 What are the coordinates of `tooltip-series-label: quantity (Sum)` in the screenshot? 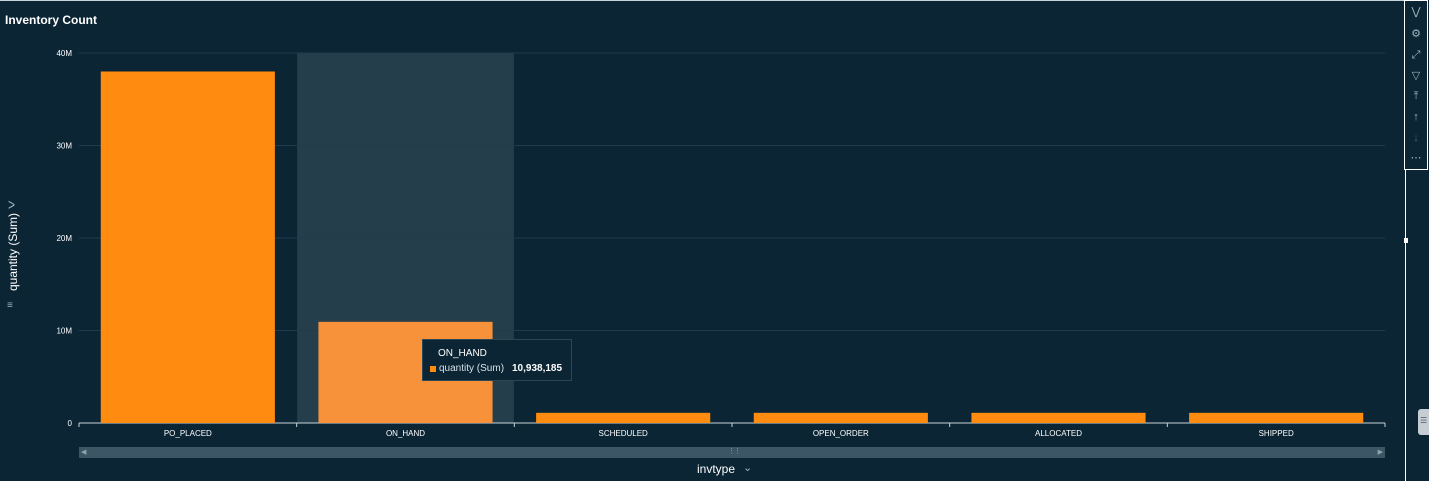 It's located at (472, 368).